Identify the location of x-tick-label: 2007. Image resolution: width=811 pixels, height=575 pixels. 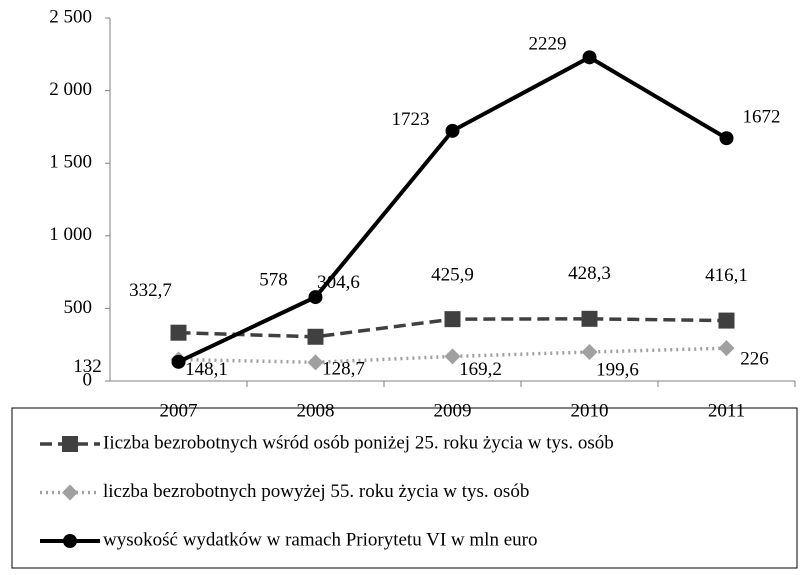
(179, 410).